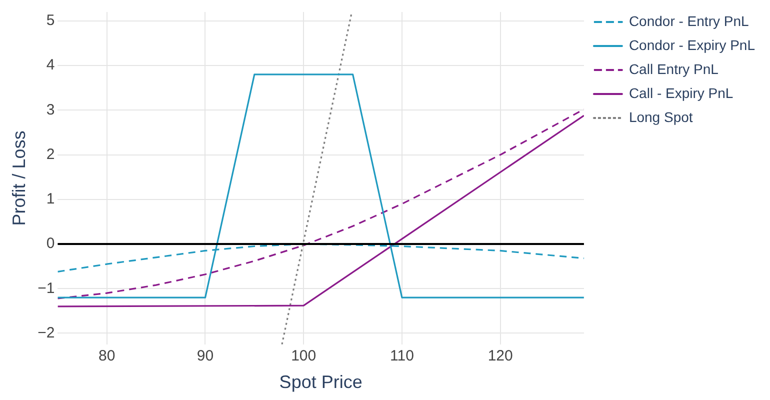 Image resolution: width=770 pixels, height=400 pixels. Describe the element at coordinates (402, 356) in the screenshot. I see `x-tick-label: 110` at that location.